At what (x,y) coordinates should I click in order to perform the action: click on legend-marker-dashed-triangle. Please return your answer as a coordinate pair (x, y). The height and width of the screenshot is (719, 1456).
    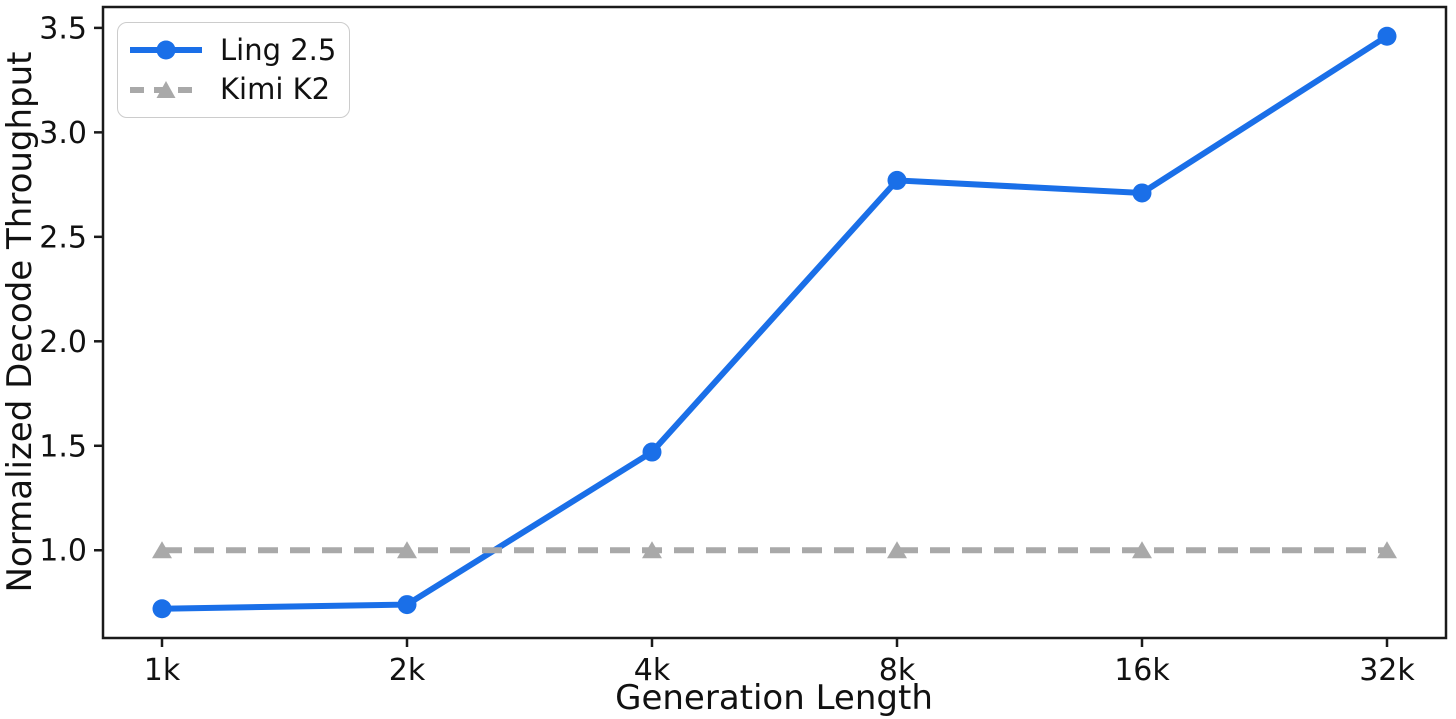
    Looking at the image, I should click on (166, 89).